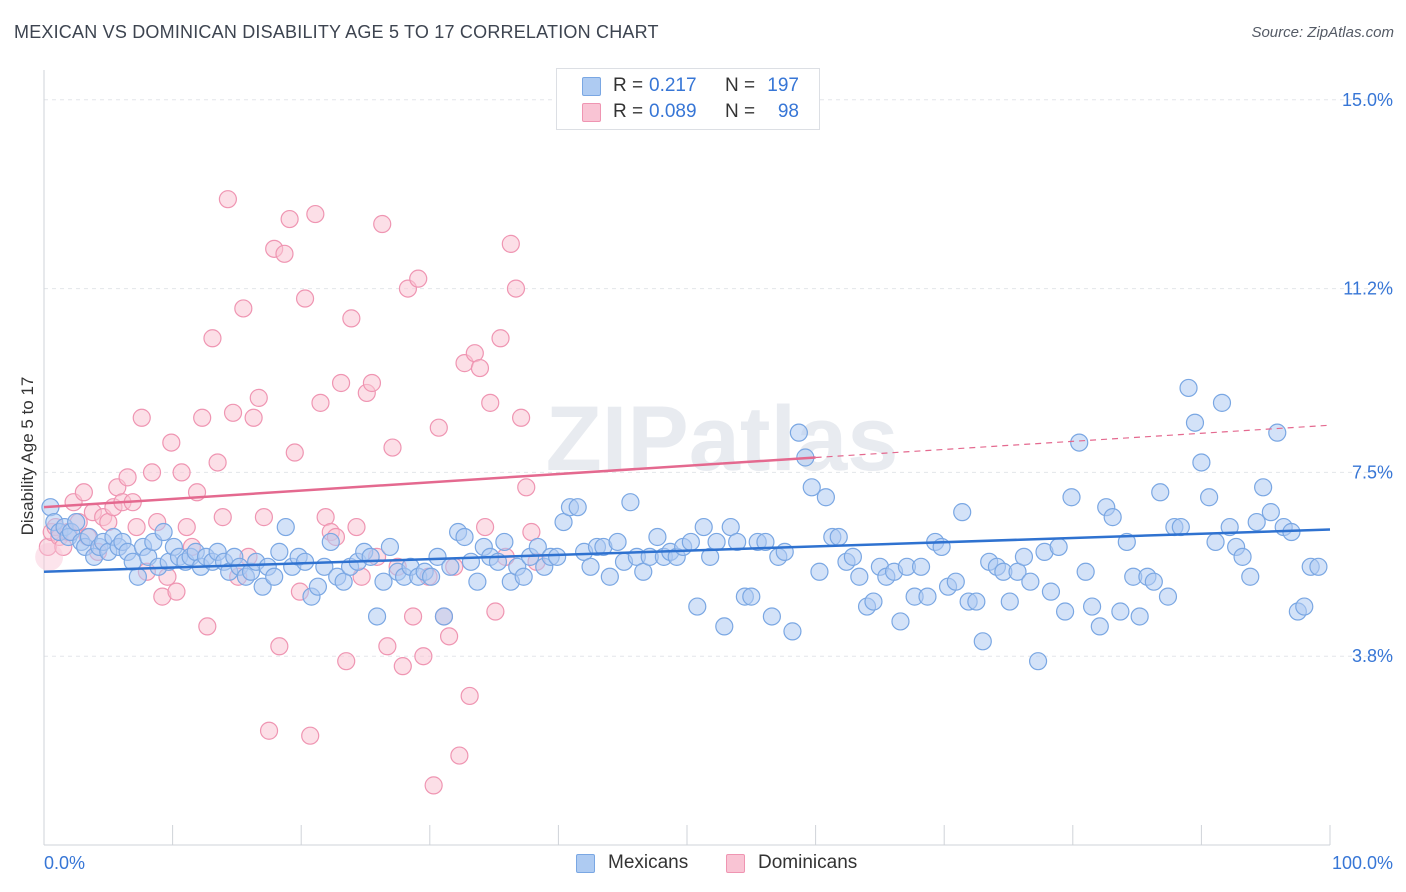  Describe the element at coordinates (1372, 656) in the screenshot. I see `y-tick-label: 3.8%` at that location.